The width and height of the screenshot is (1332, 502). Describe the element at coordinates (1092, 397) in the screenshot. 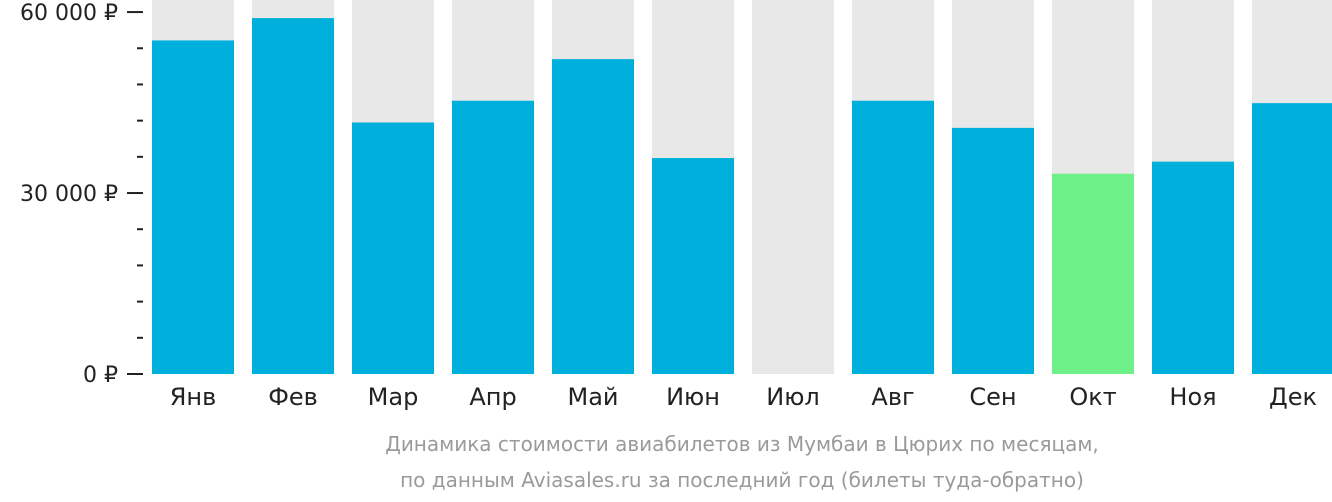

I see `x-tick-label: Окт` at that location.